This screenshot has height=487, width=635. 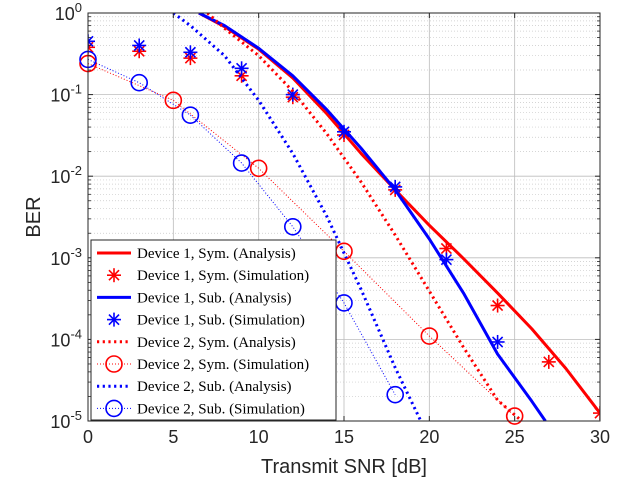 I want to click on x-tick-label: 15, so click(x=344, y=437).